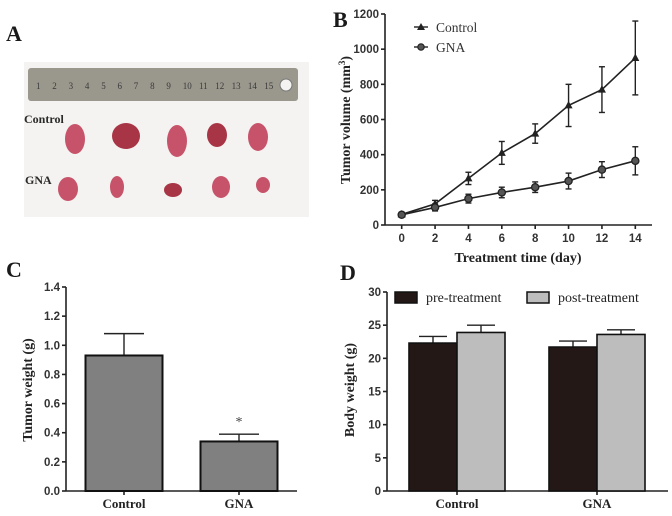 Image resolution: width=672 pixels, height=516 pixels. What do you see at coordinates (369, 121) in the screenshot?
I see `y-tick-label-b: 600` at bounding box center [369, 121].